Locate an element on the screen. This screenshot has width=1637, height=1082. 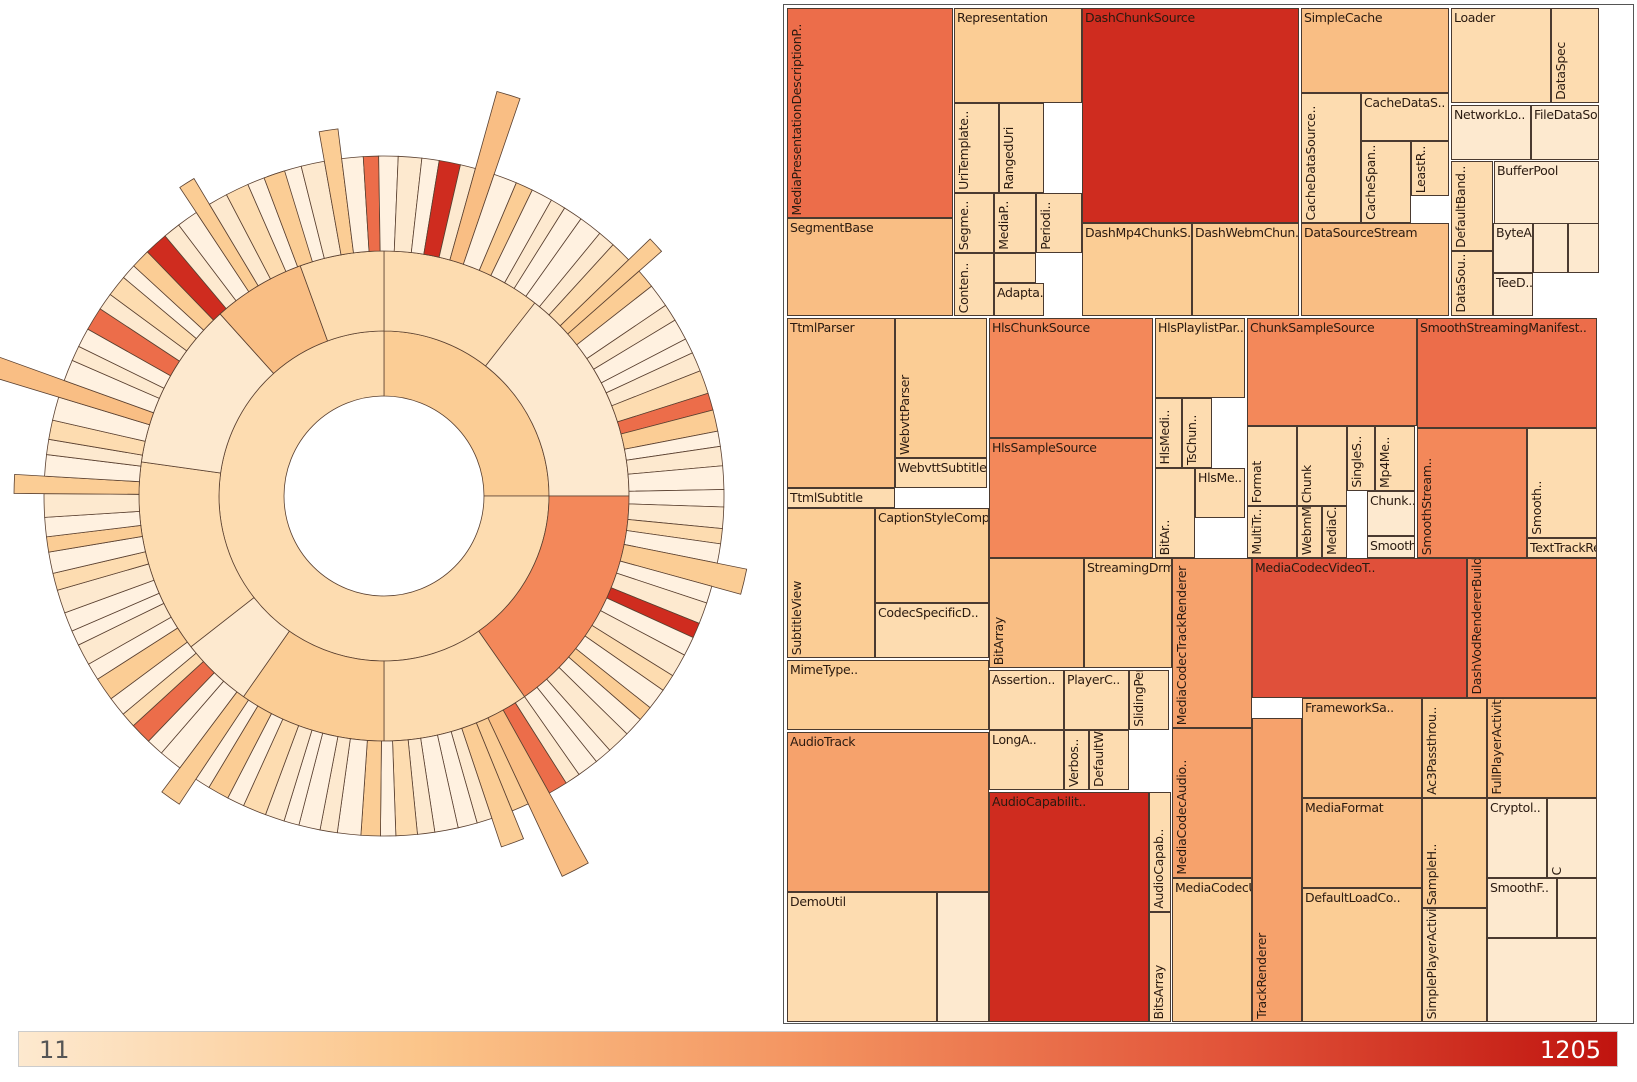
treemap-cell-label: Adapta.. is located at coordinates (1020, 292).